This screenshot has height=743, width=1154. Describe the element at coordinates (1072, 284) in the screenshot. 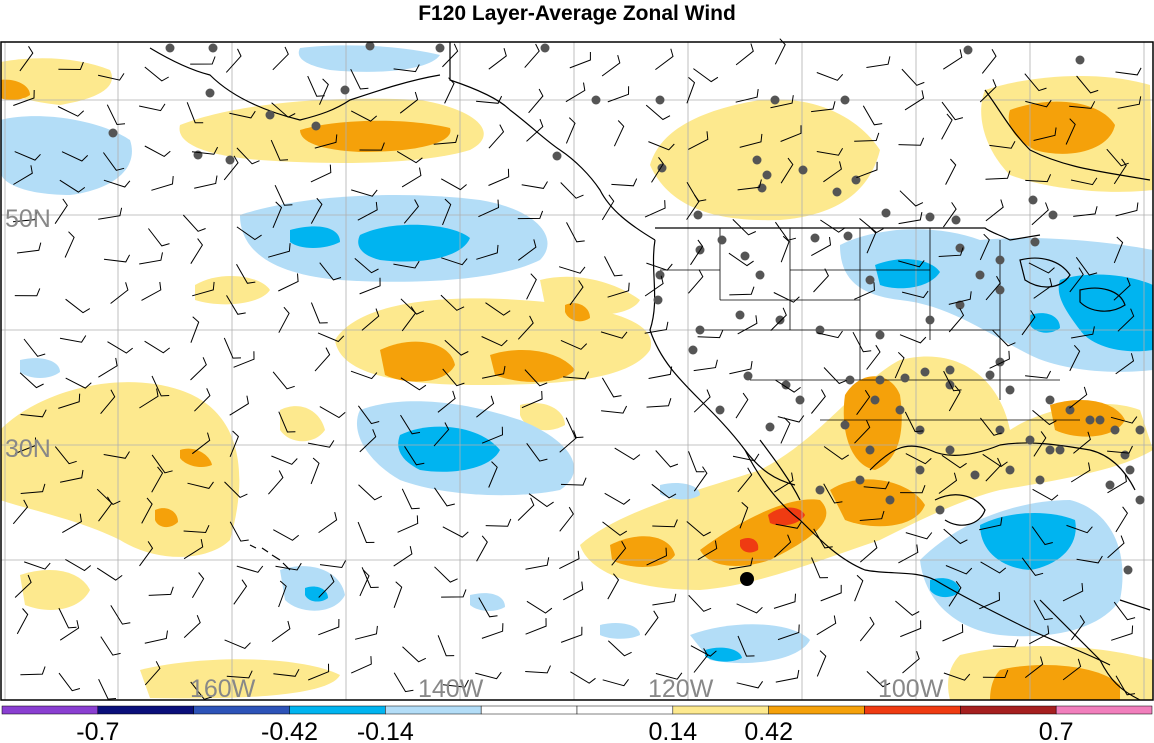

I see `great-lakes` at that location.